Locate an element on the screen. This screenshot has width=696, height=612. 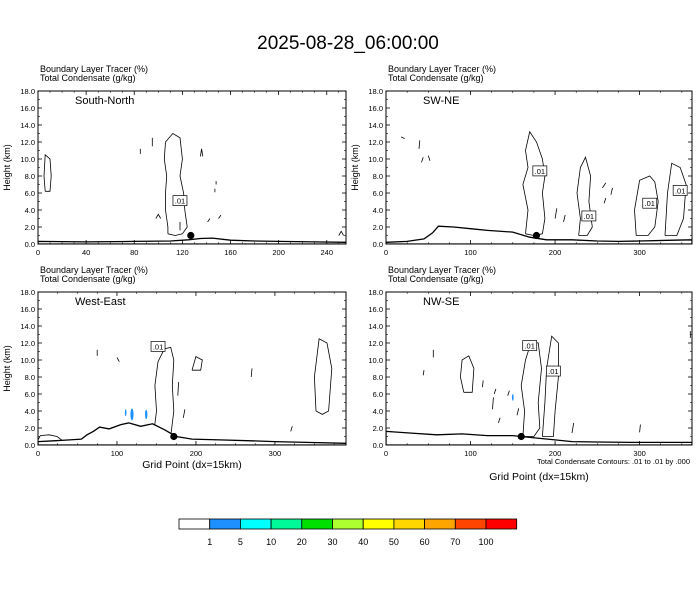
x-tick-label: 80 is located at coordinates (134, 252).